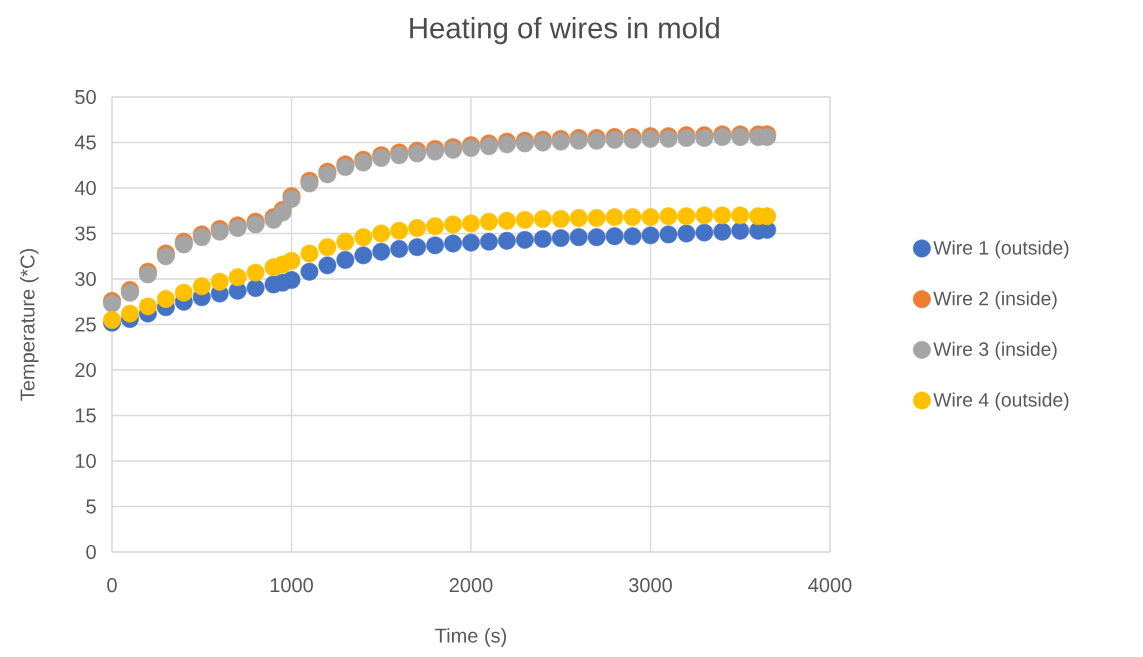  I want to click on y-tick-label: 35, so click(85, 233).